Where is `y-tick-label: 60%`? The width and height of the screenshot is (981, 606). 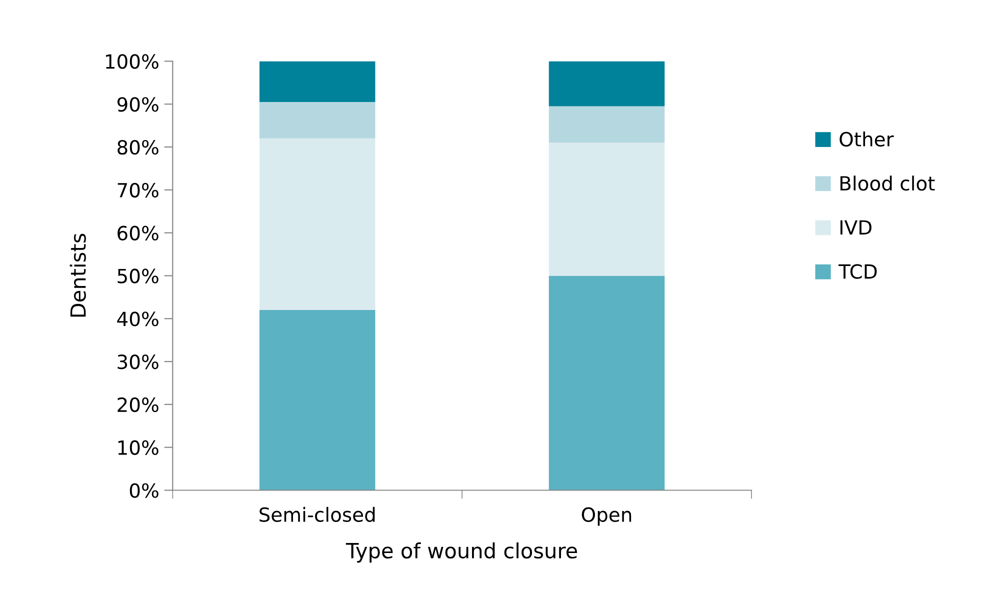 y-tick-label: 60% is located at coordinates (138, 233).